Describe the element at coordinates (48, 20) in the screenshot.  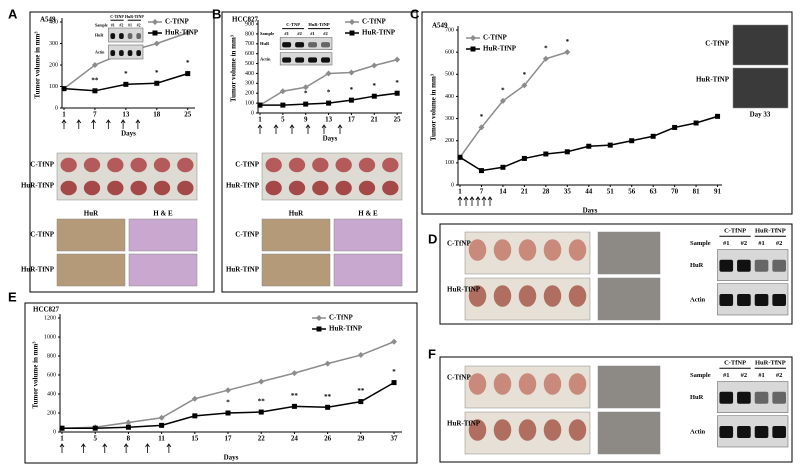
I see `chart-title: A549` at that location.